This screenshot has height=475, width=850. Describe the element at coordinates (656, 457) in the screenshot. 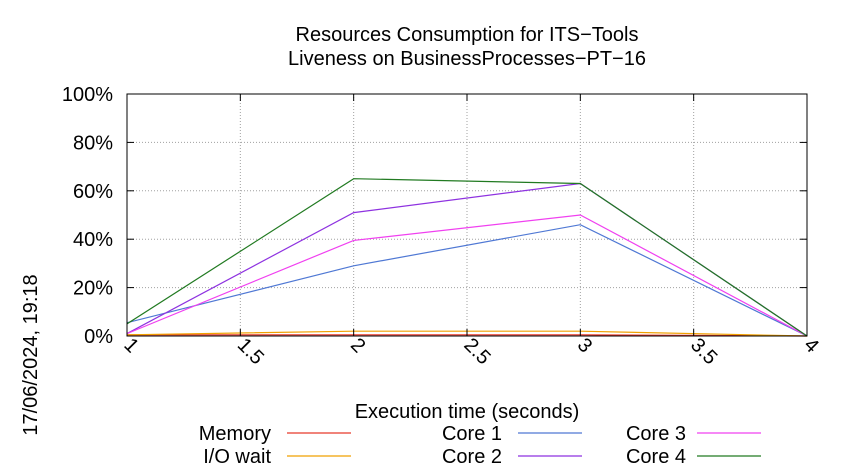

I see `legend-label-core-4: Core 4` at that location.